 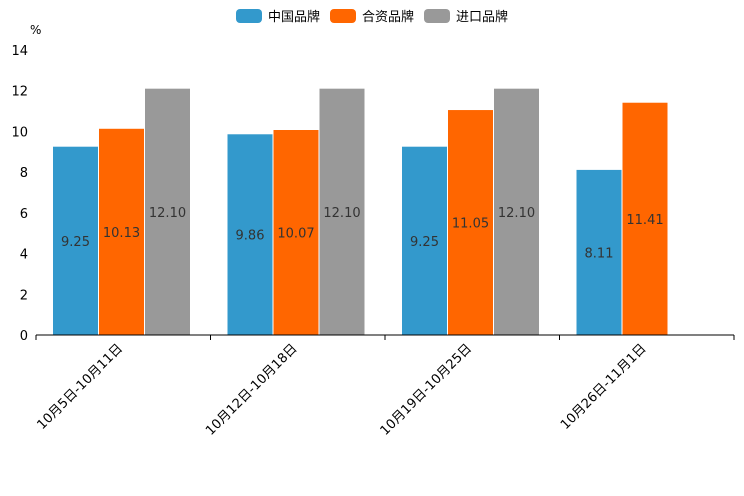 I want to click on legend-label: 进口品牌, so click(x=482, y=17).